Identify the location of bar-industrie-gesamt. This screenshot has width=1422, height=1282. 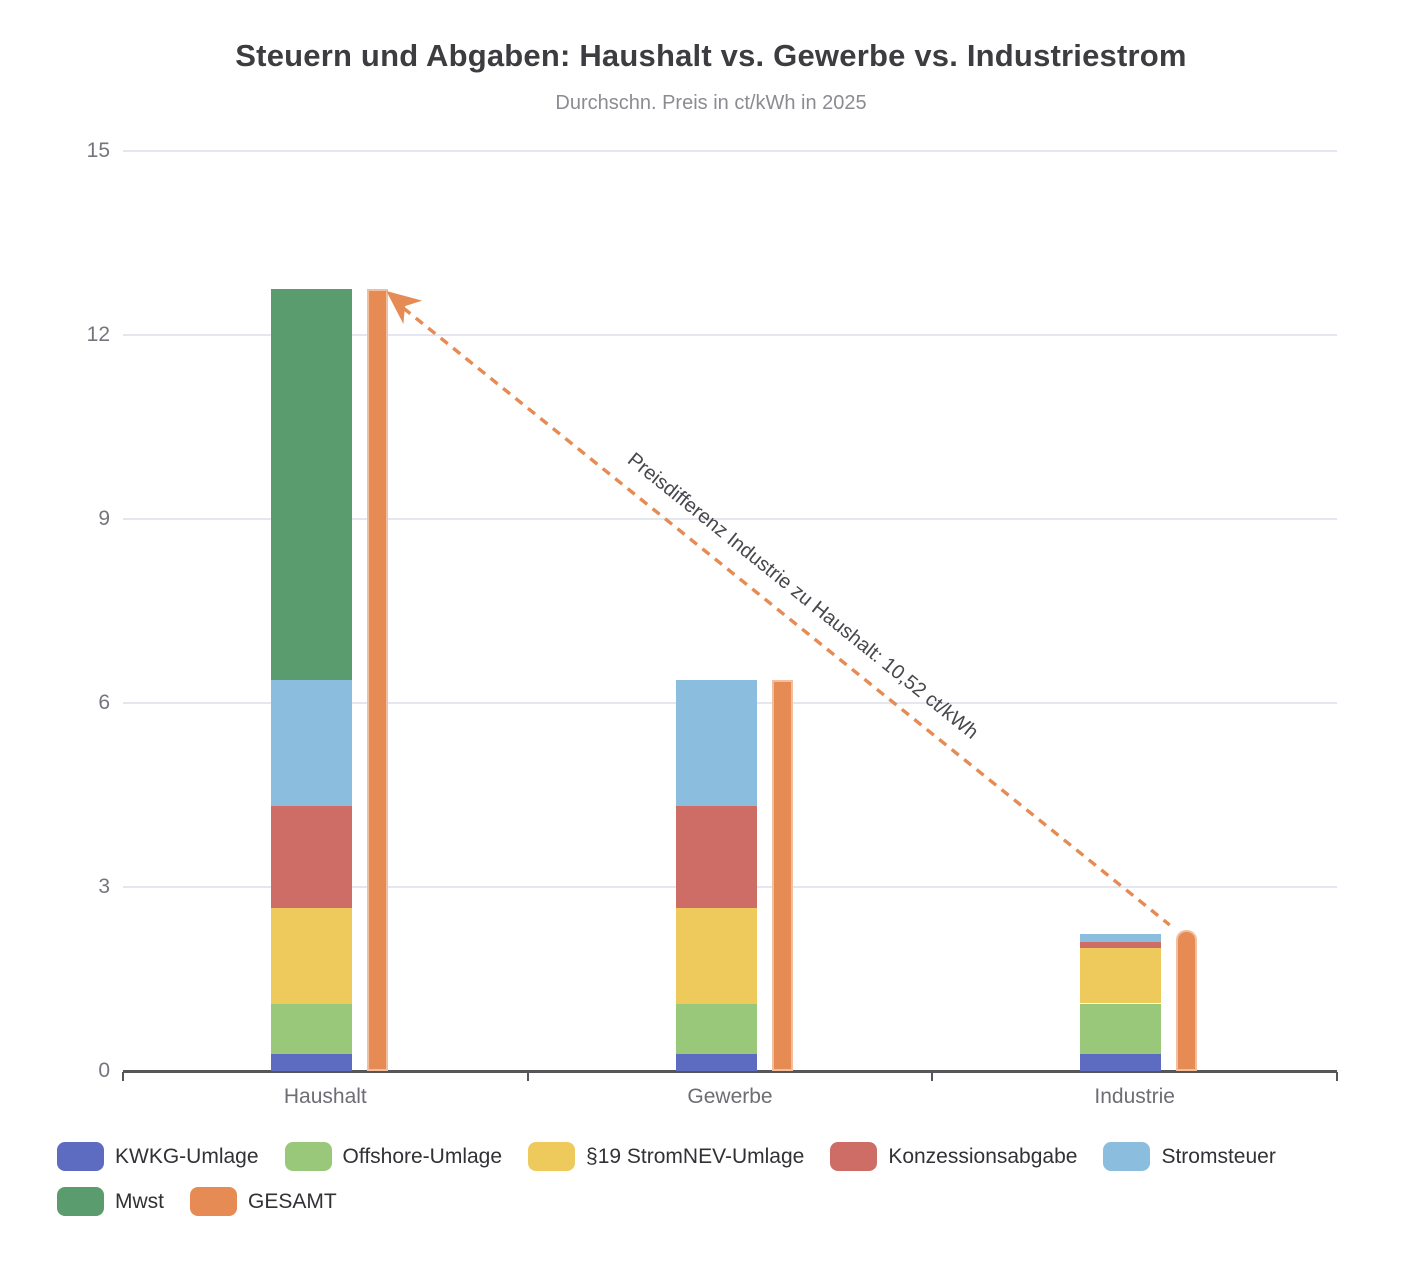
(1187, 1000).